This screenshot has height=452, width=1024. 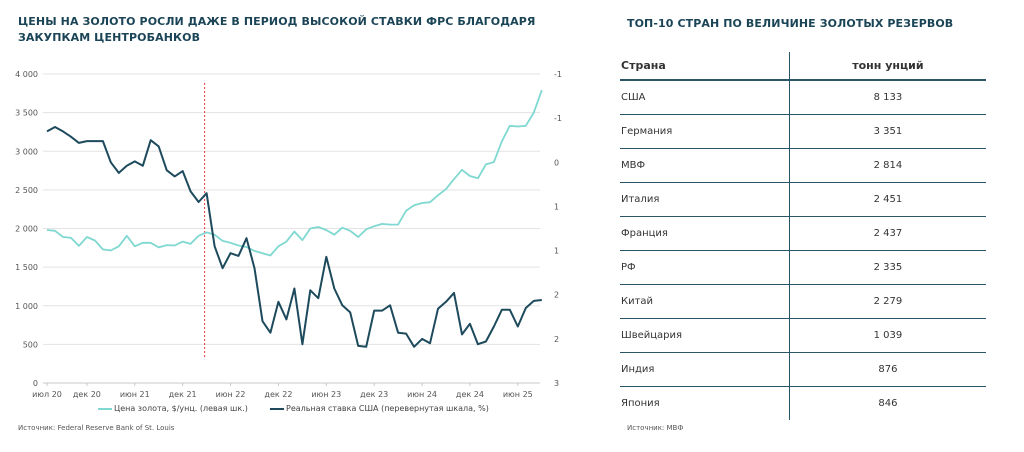 I want to click on y-left-tick-label: 1 000, so click(x=26, y=306).